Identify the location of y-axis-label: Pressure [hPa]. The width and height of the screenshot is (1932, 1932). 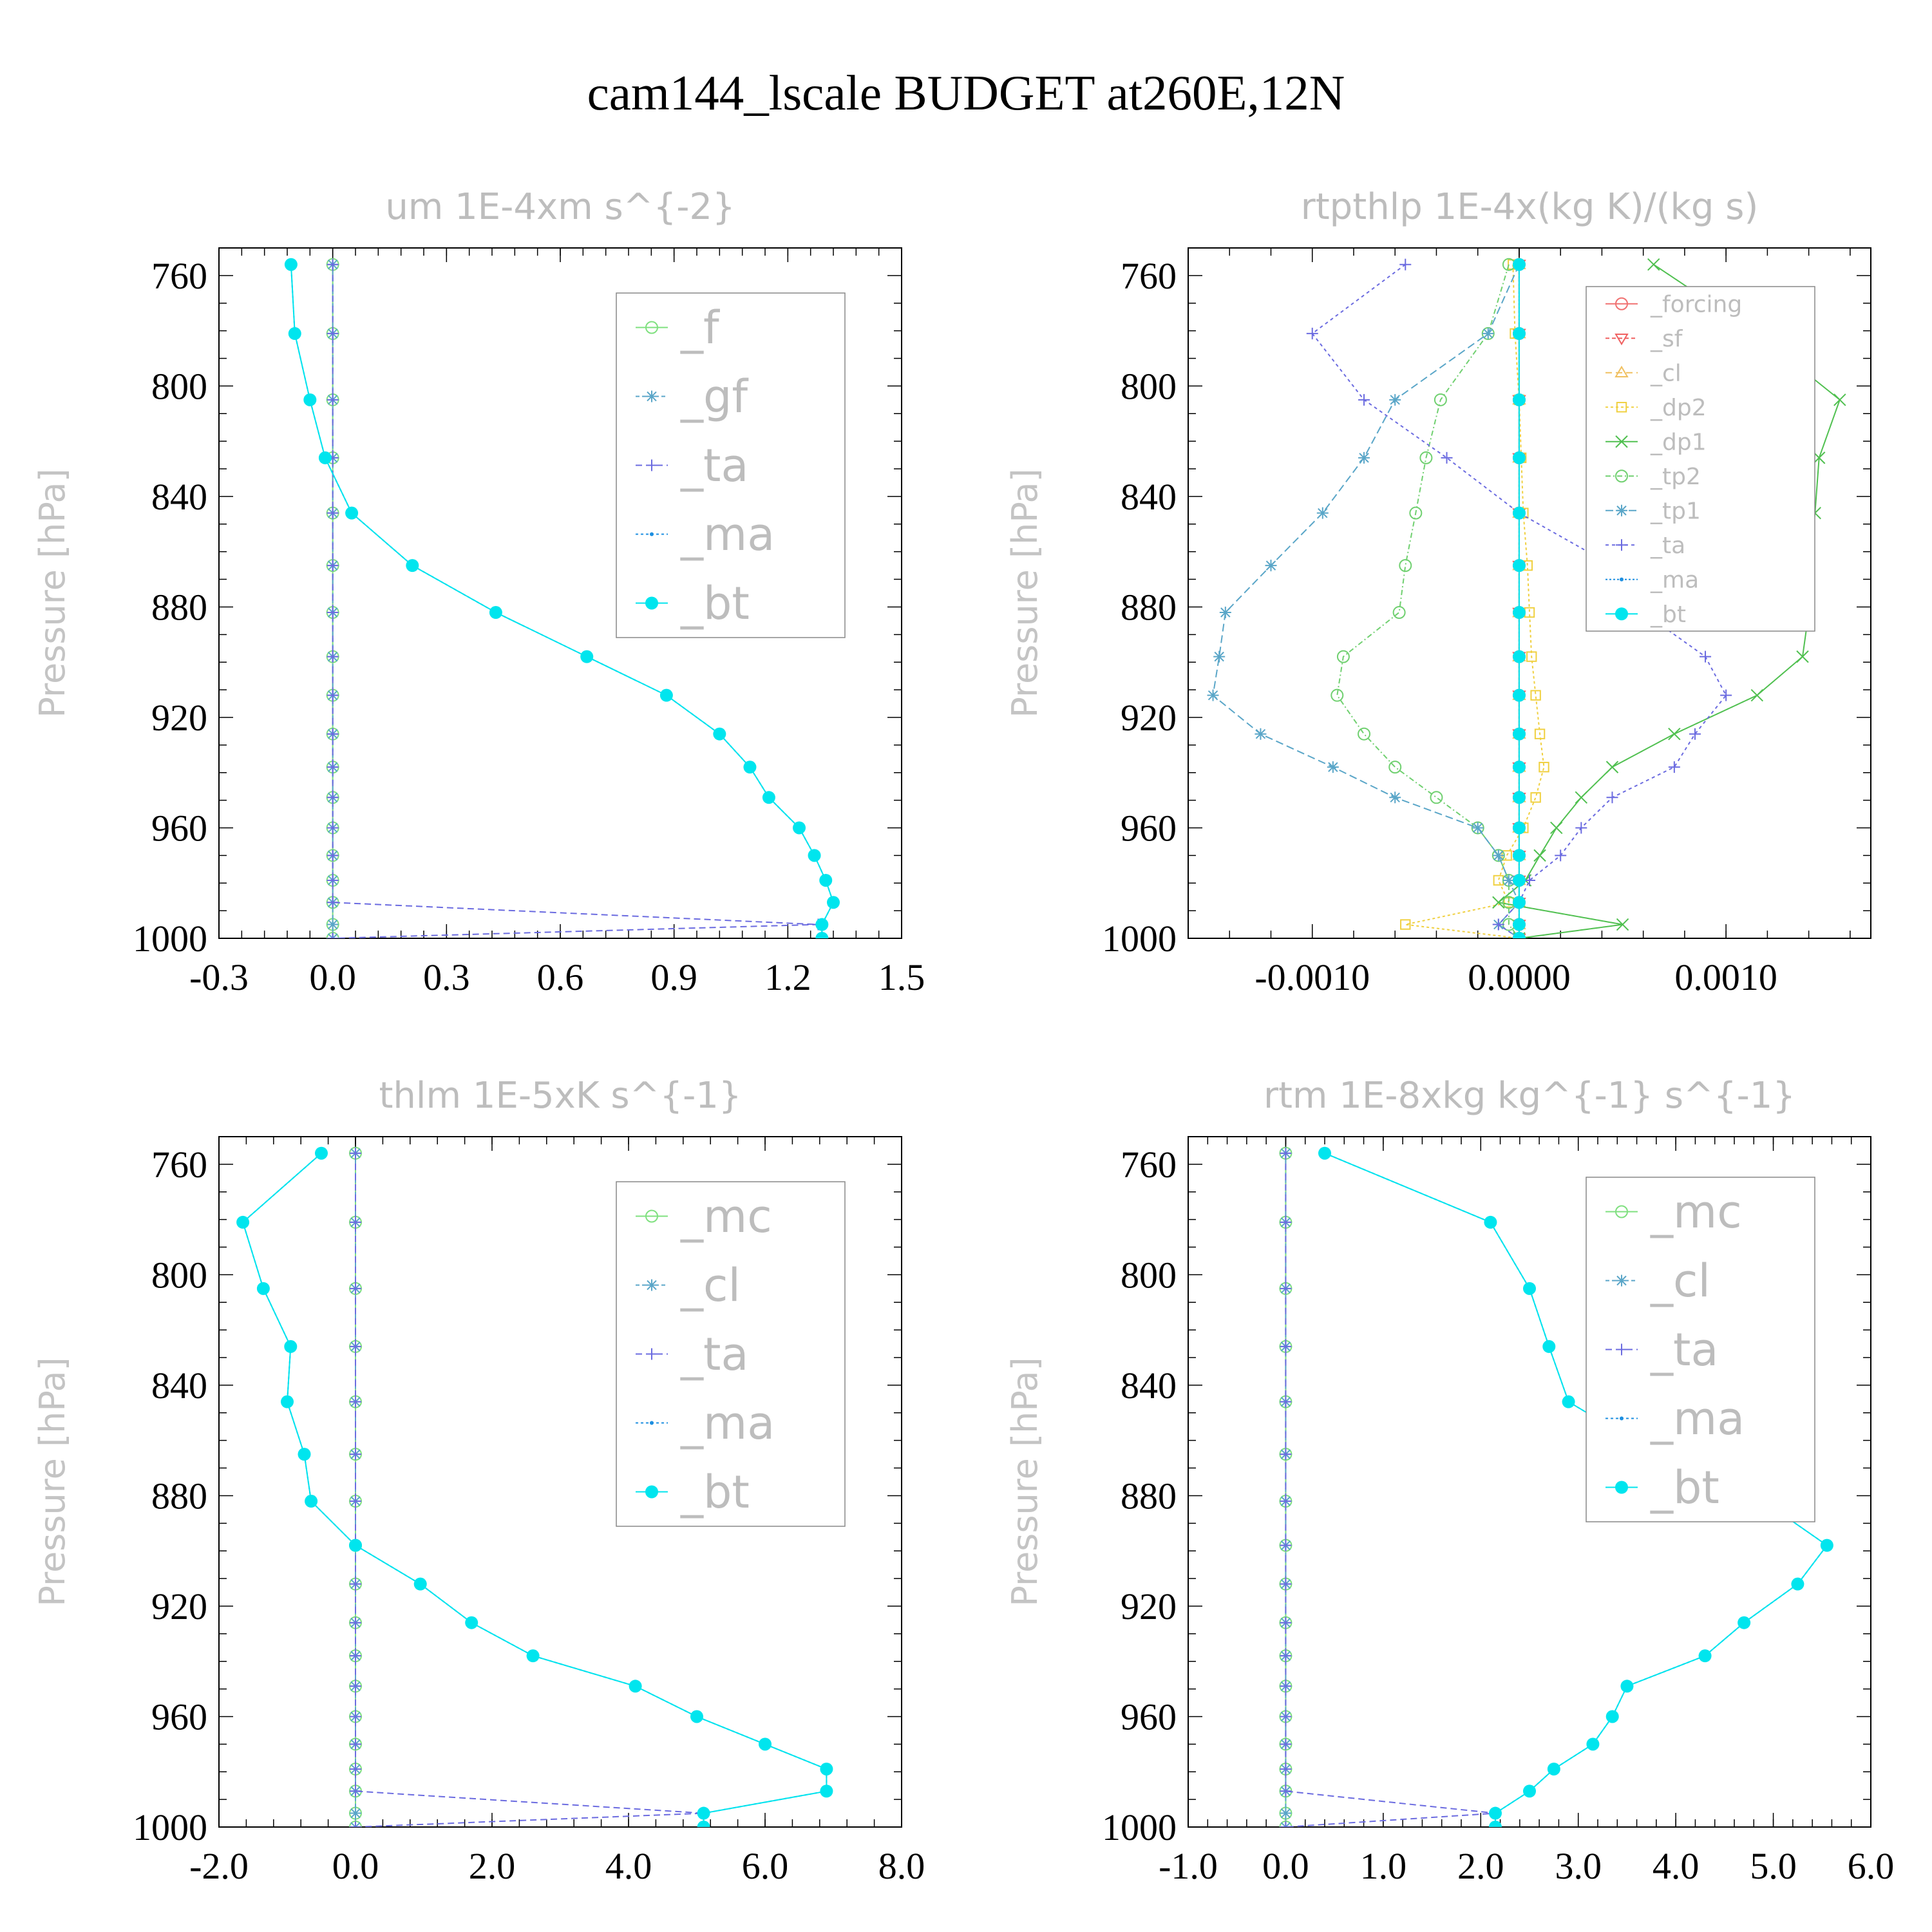
(52, 1481).